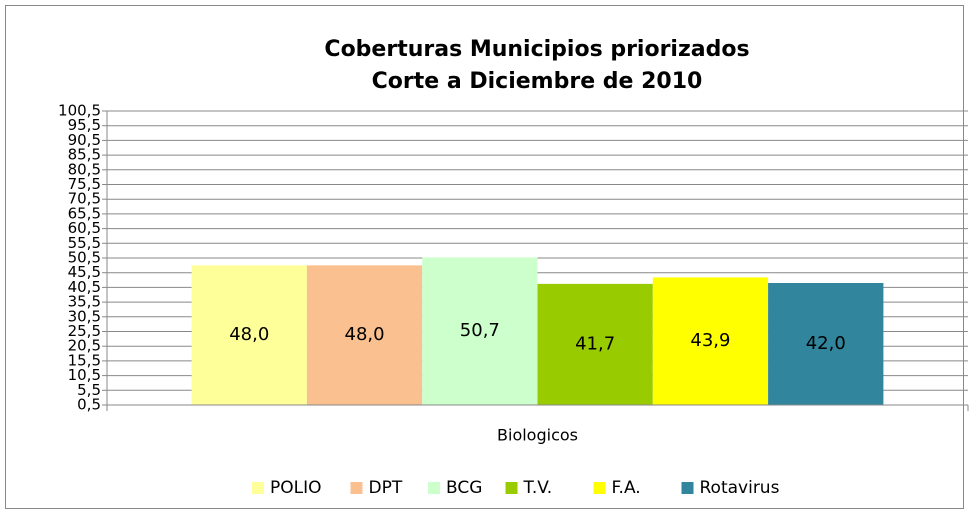 The height and width of the screenshot is (518, 969). Describe the element at coordinates (537, 435) in the screenshot. I see `x-tick-label: Biologicos` at that location.